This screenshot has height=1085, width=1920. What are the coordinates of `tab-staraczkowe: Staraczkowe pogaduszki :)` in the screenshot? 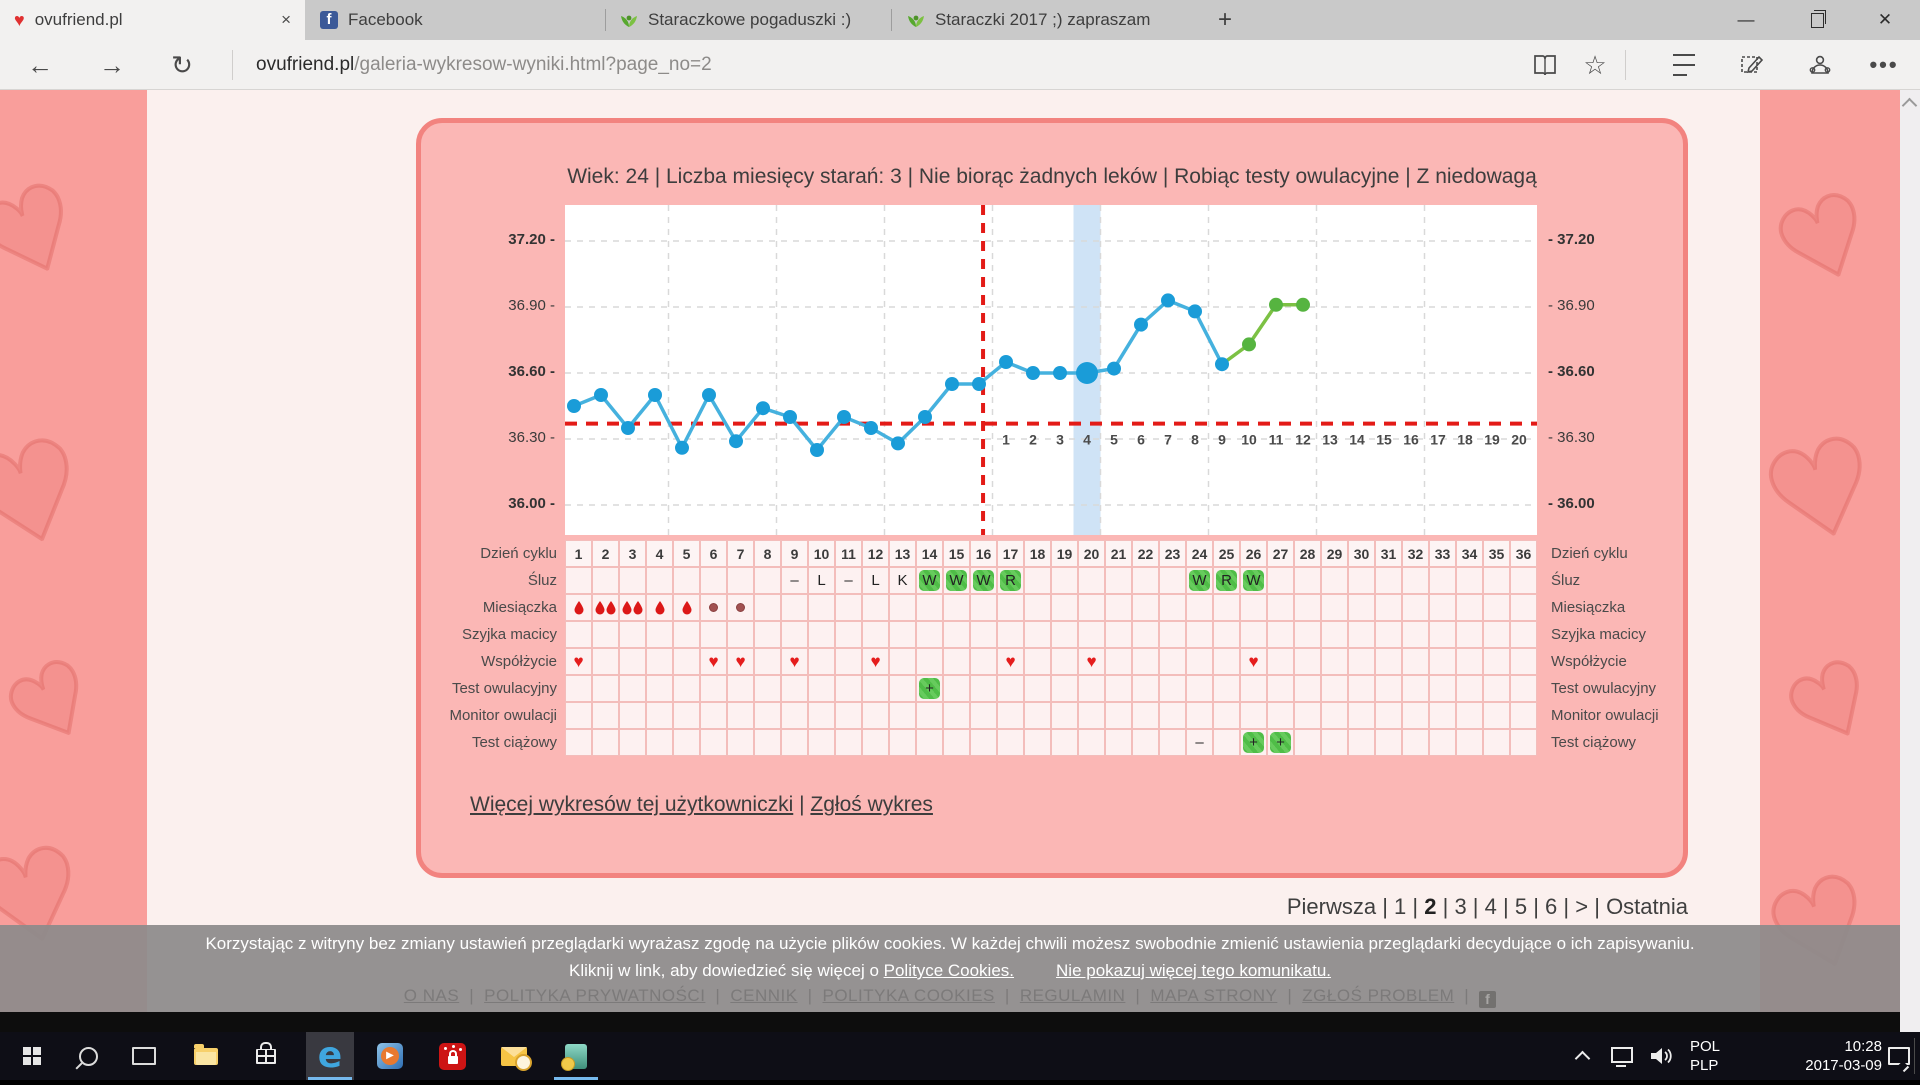 It's located at (747, 20).